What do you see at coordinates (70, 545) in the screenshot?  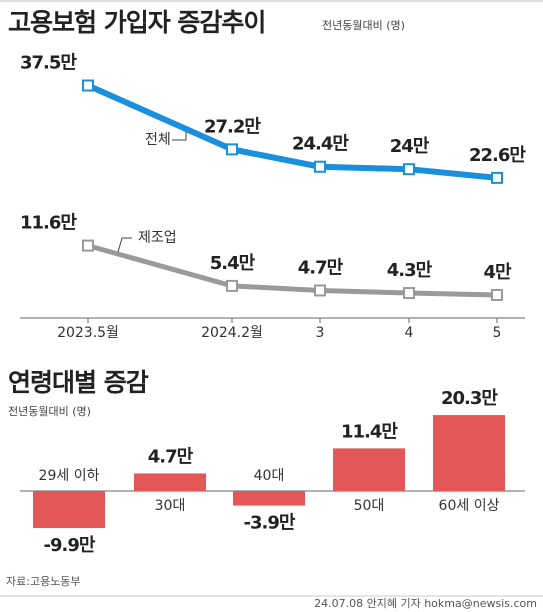 I see `value-label: -9.9만` at bounding box center [70, 545].